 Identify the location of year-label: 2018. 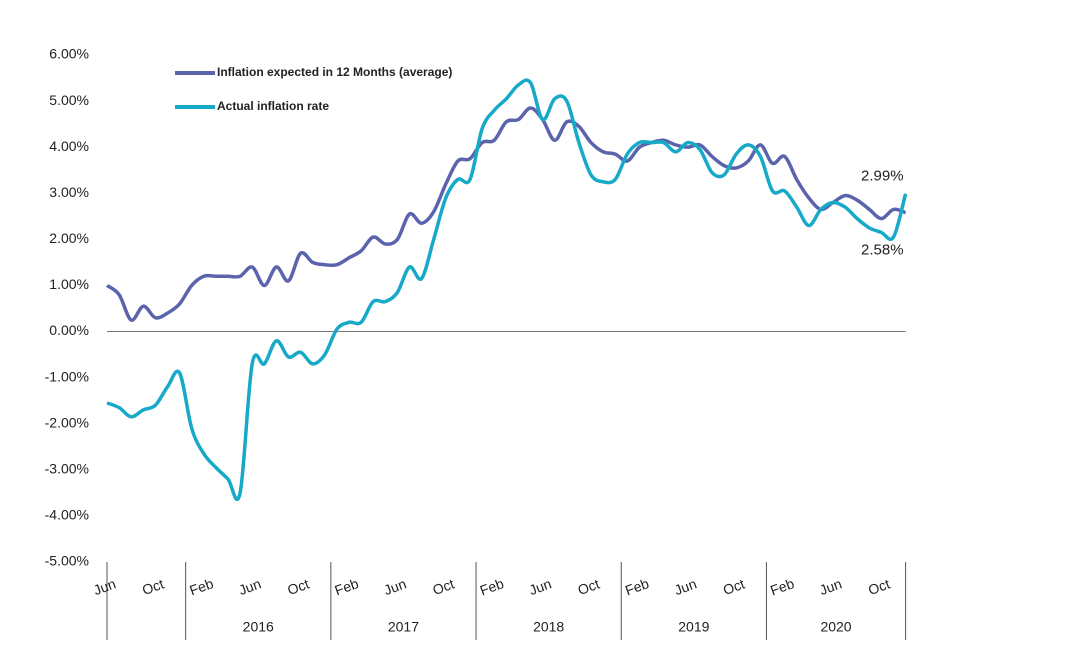
(548, 627).